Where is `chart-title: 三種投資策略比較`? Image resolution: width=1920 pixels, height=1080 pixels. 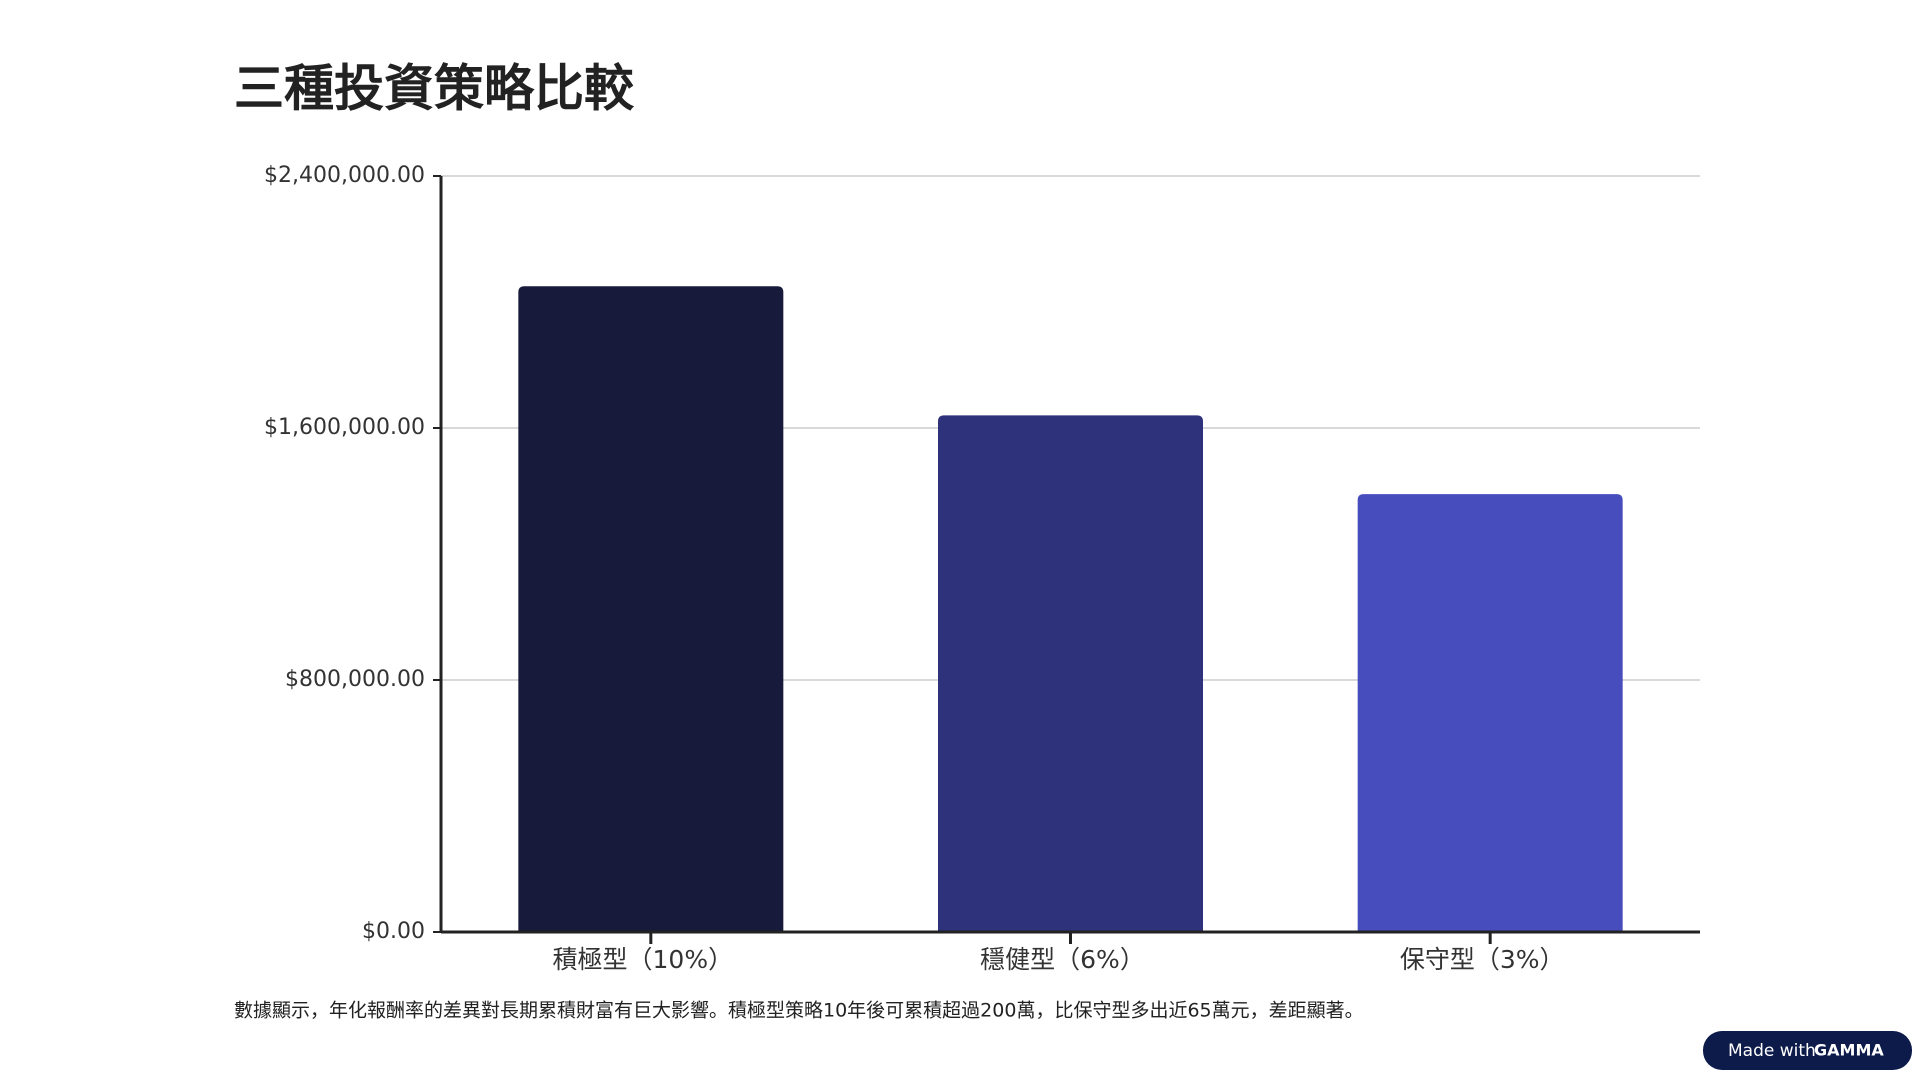
chart-title: 三種投資策略比較 is located at coordinates (434, 89).